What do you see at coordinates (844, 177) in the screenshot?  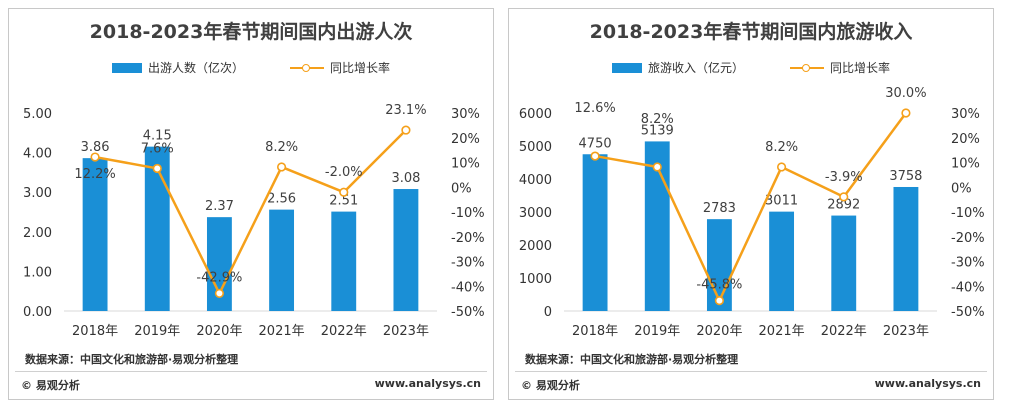 I see `growth-rate-label: -3.9%` at bounding box center [844, 177].